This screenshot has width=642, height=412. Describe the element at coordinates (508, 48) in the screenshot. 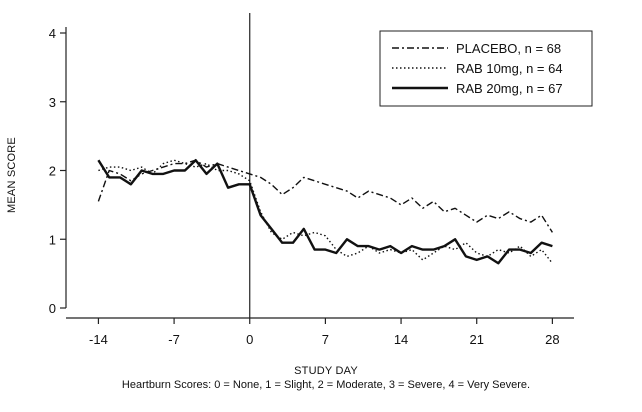

I see `legend-label-0: PLACEBO, n = 68` at that location.